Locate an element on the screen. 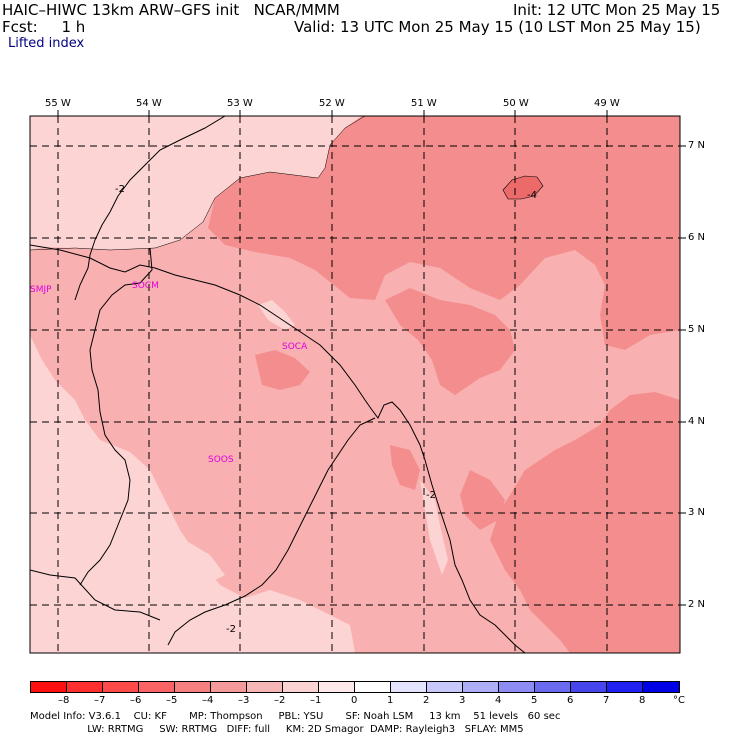 This screenshot has width=740, height=740. station-smjp: SMJP is located at coordinates (41, 290).